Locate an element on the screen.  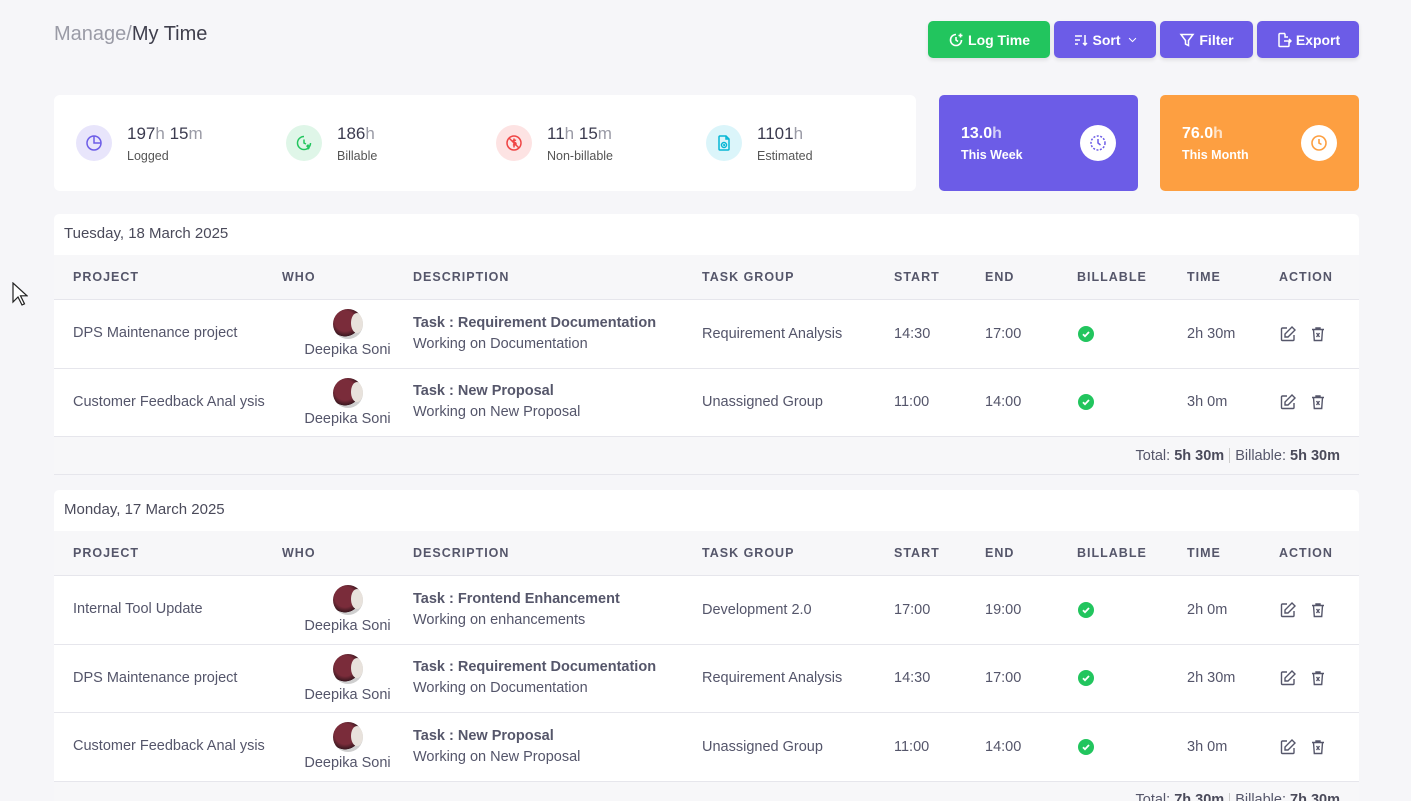
stat-estimated: 1101h Estimated is located at coordinates (811, 143).